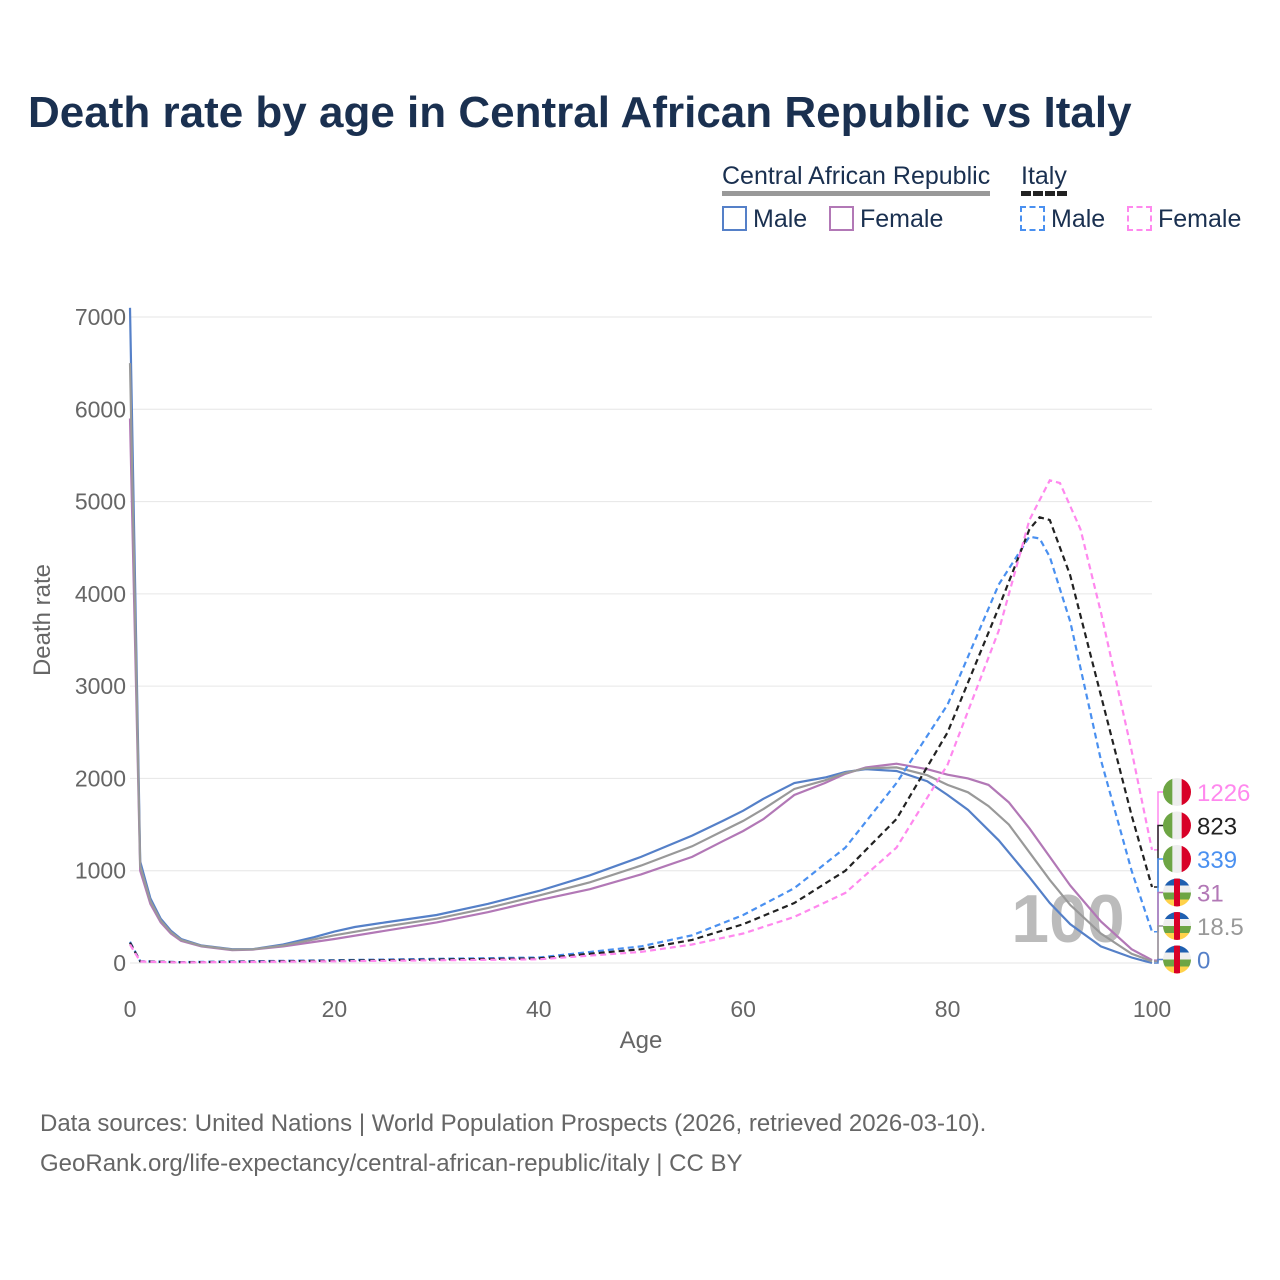 This screenshot has height=1280, width=1280. What do you see at coordinates (130, 1009) in the screenshot?
I see `x-tick-label: 0` at bounding box center [130, 1009].